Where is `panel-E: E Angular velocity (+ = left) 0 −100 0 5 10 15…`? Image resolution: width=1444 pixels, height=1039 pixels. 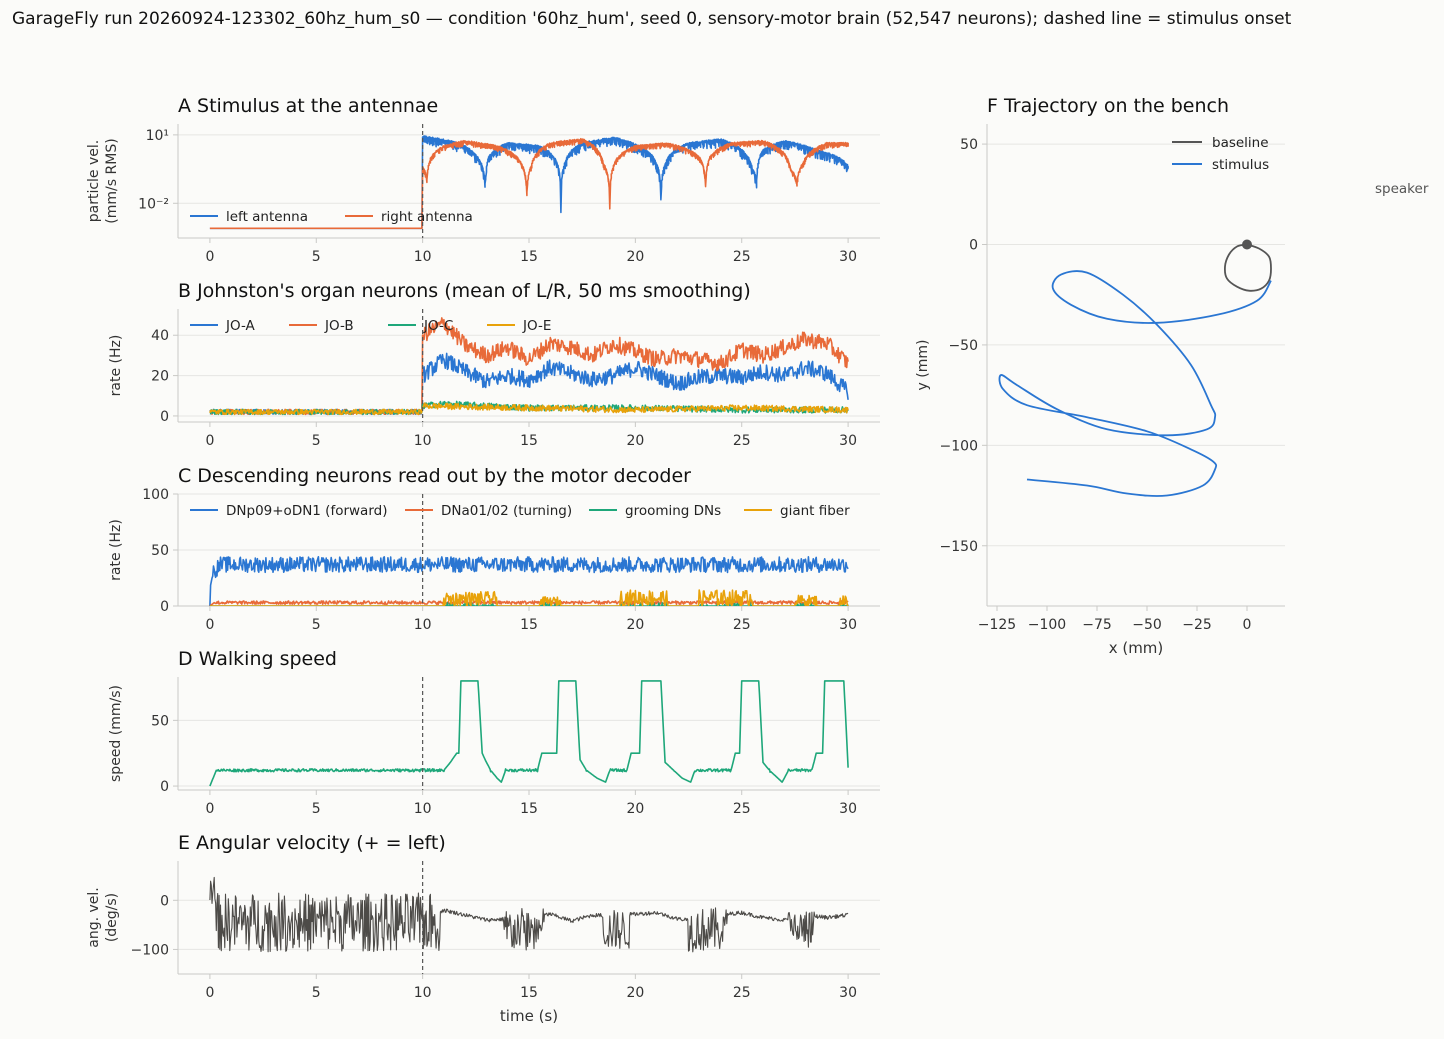
panel-E: E Angular velocity (+ = left) 0 −100 0 5 10 15… is located at coordinates (483, 928).